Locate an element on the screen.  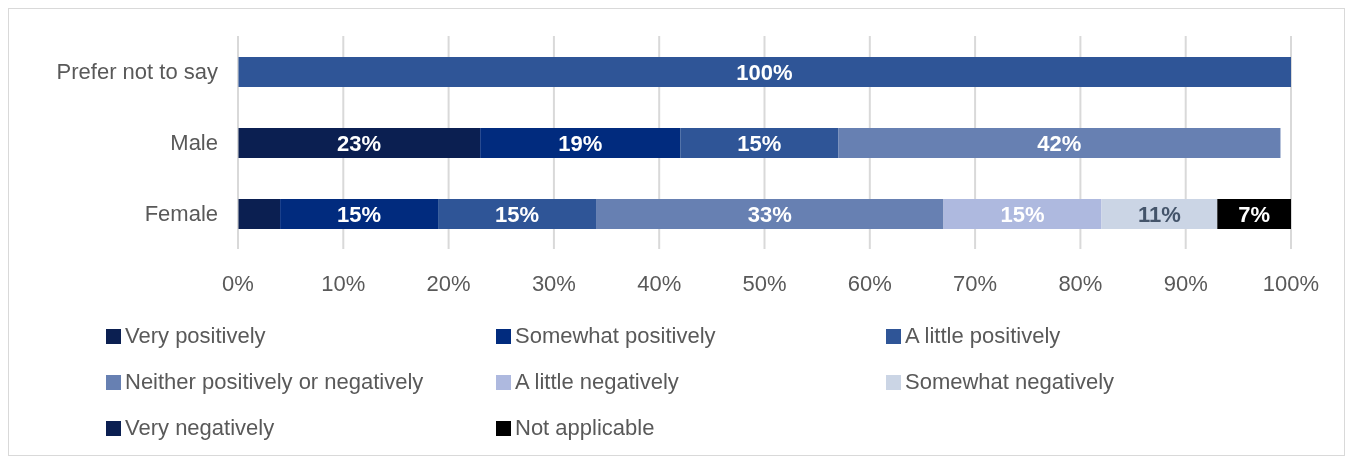
data-label: 23% is located at coordinates (359, 143).